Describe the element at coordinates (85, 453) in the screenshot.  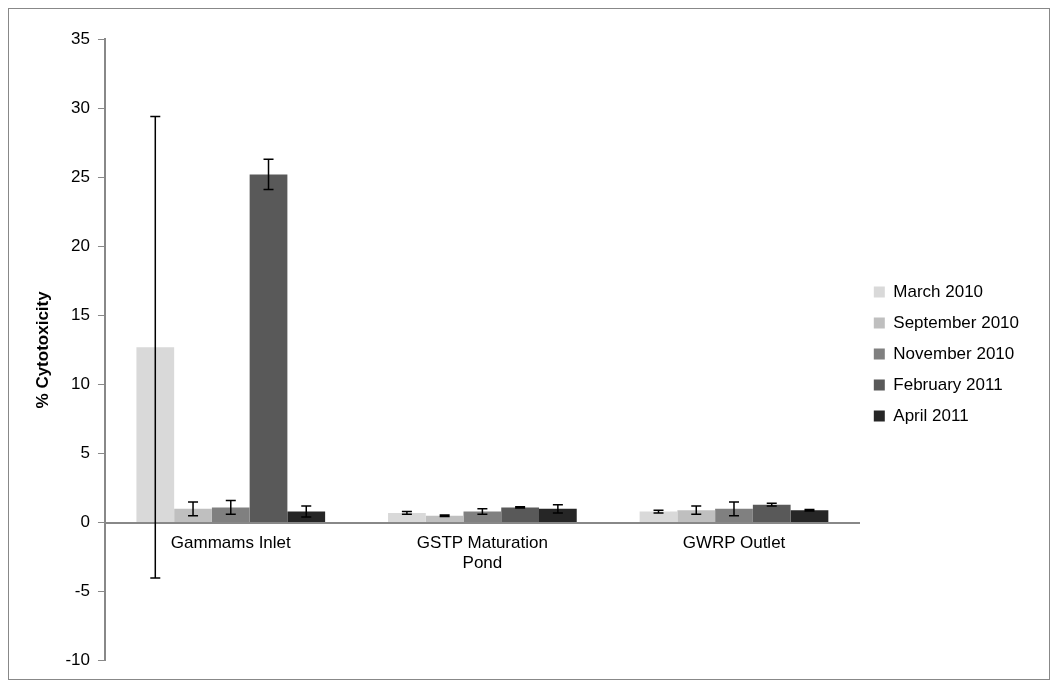
I see `y-tick-label: 5` at that location.